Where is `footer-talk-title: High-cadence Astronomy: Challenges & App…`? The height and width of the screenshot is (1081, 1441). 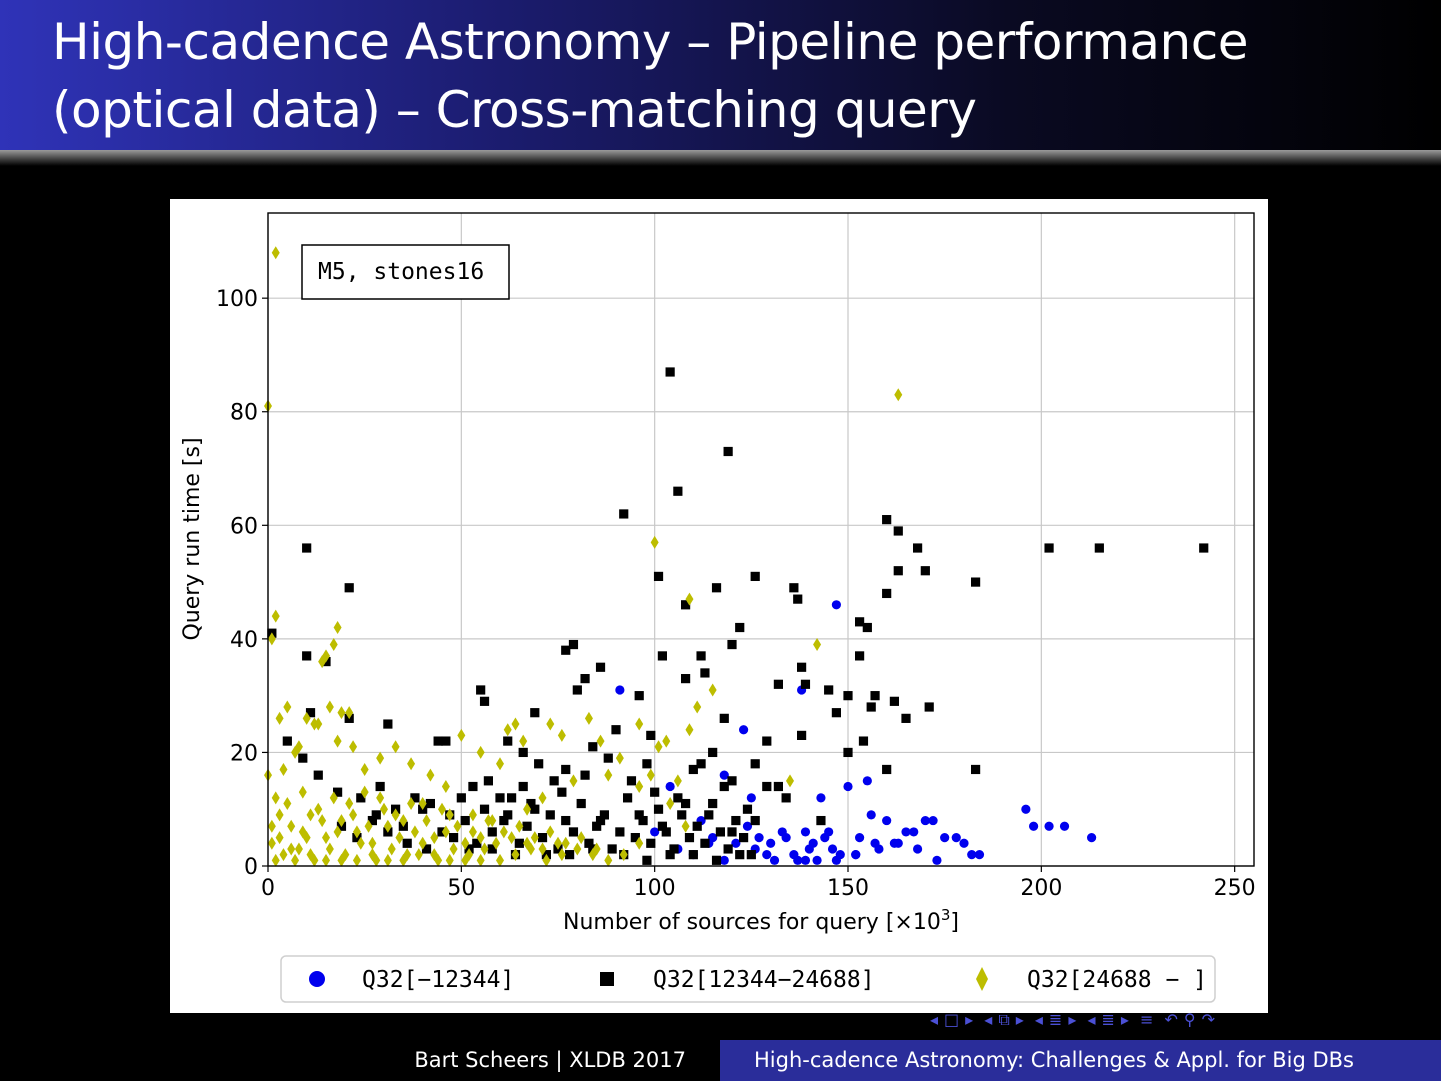
footer-talk-title: High-cadence Astronomy: Challenges & App… is located at coordinates (1080, 1060).